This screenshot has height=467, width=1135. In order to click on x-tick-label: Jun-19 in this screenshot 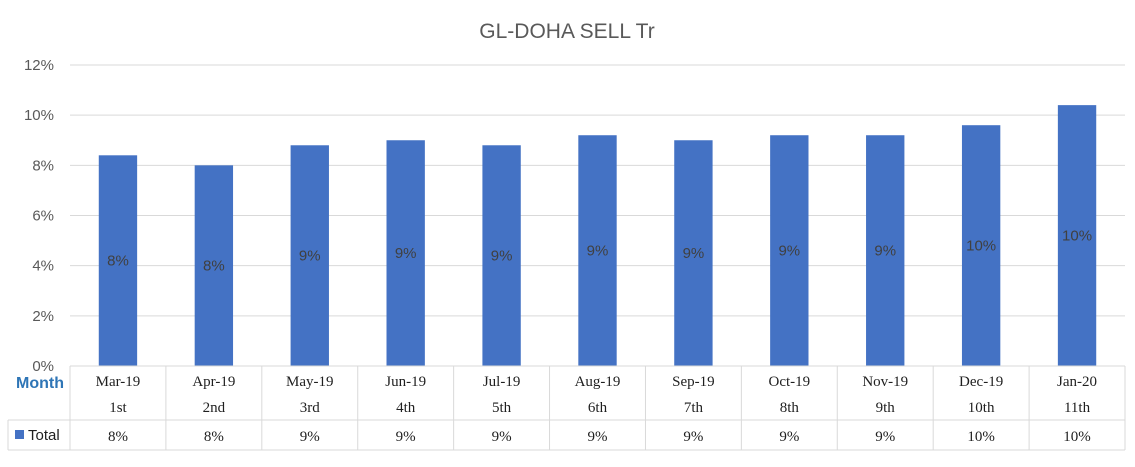, I will do `click(405, 382)`.